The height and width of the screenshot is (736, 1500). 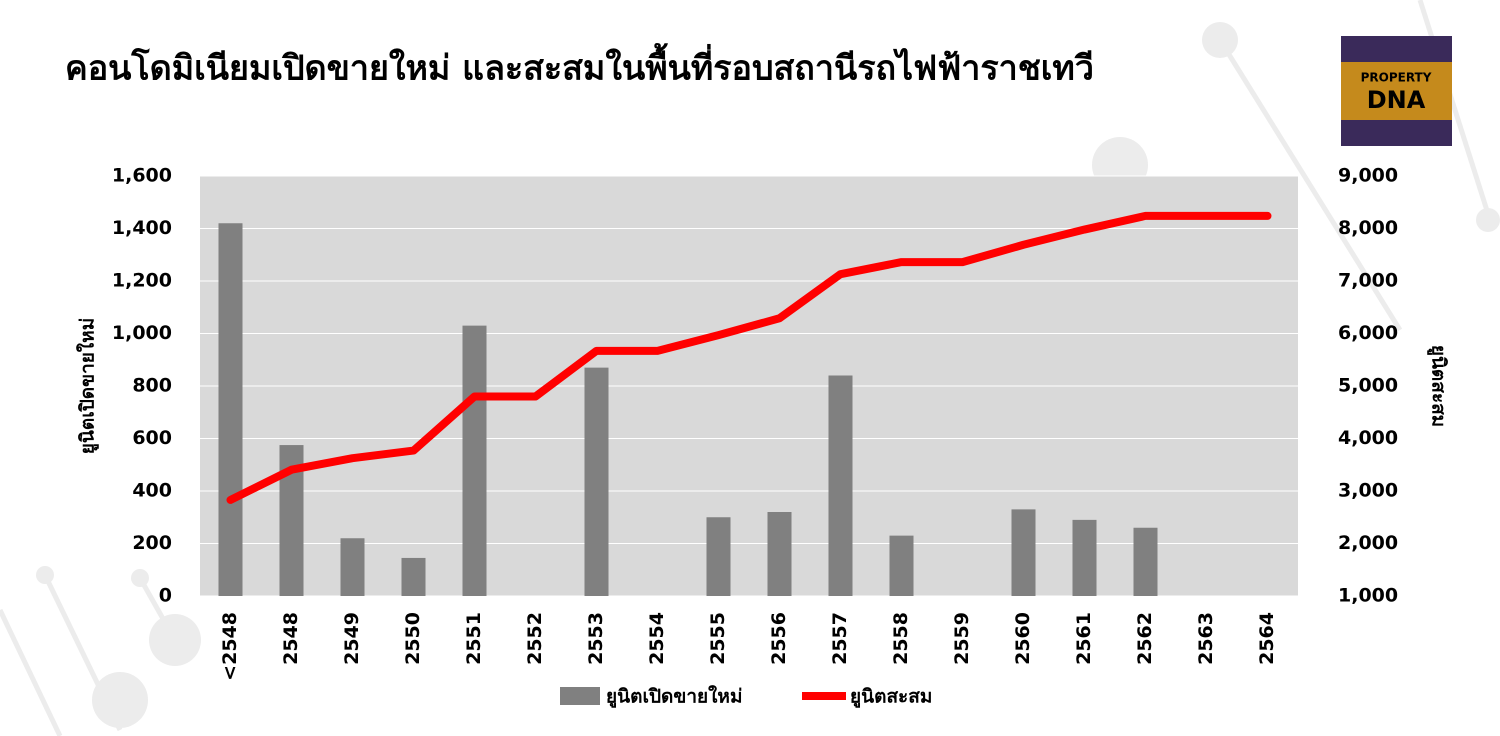 What do you see at coordinates (1396, 78) in the screenshot?
I see `logo-text: PROPERTY` at bounding box center [1396, 78].